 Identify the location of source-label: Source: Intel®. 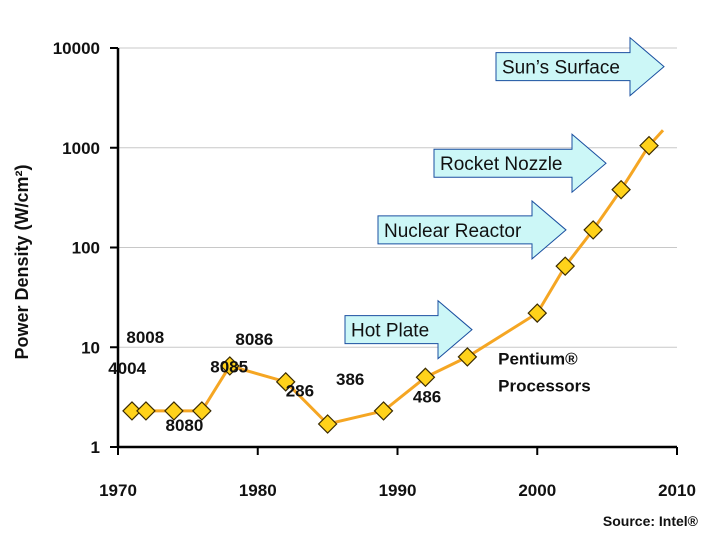
(651, 521).